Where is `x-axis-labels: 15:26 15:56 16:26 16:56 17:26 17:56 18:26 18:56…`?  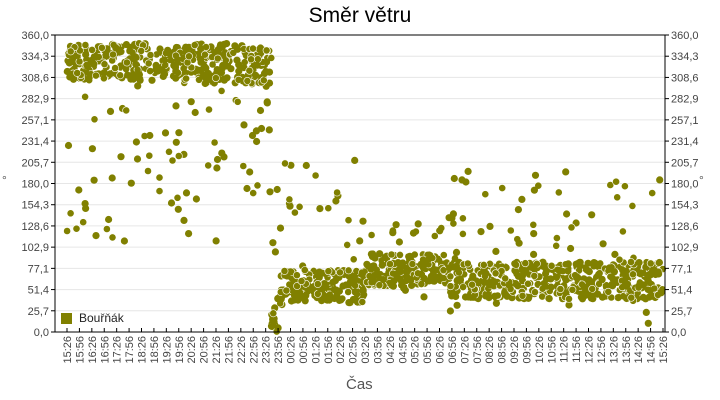 x-axis-labels: 15:26 15:56 16:26 16:56 17:26 17:56 18:26 18:56… is located at coordinates (366, 350).